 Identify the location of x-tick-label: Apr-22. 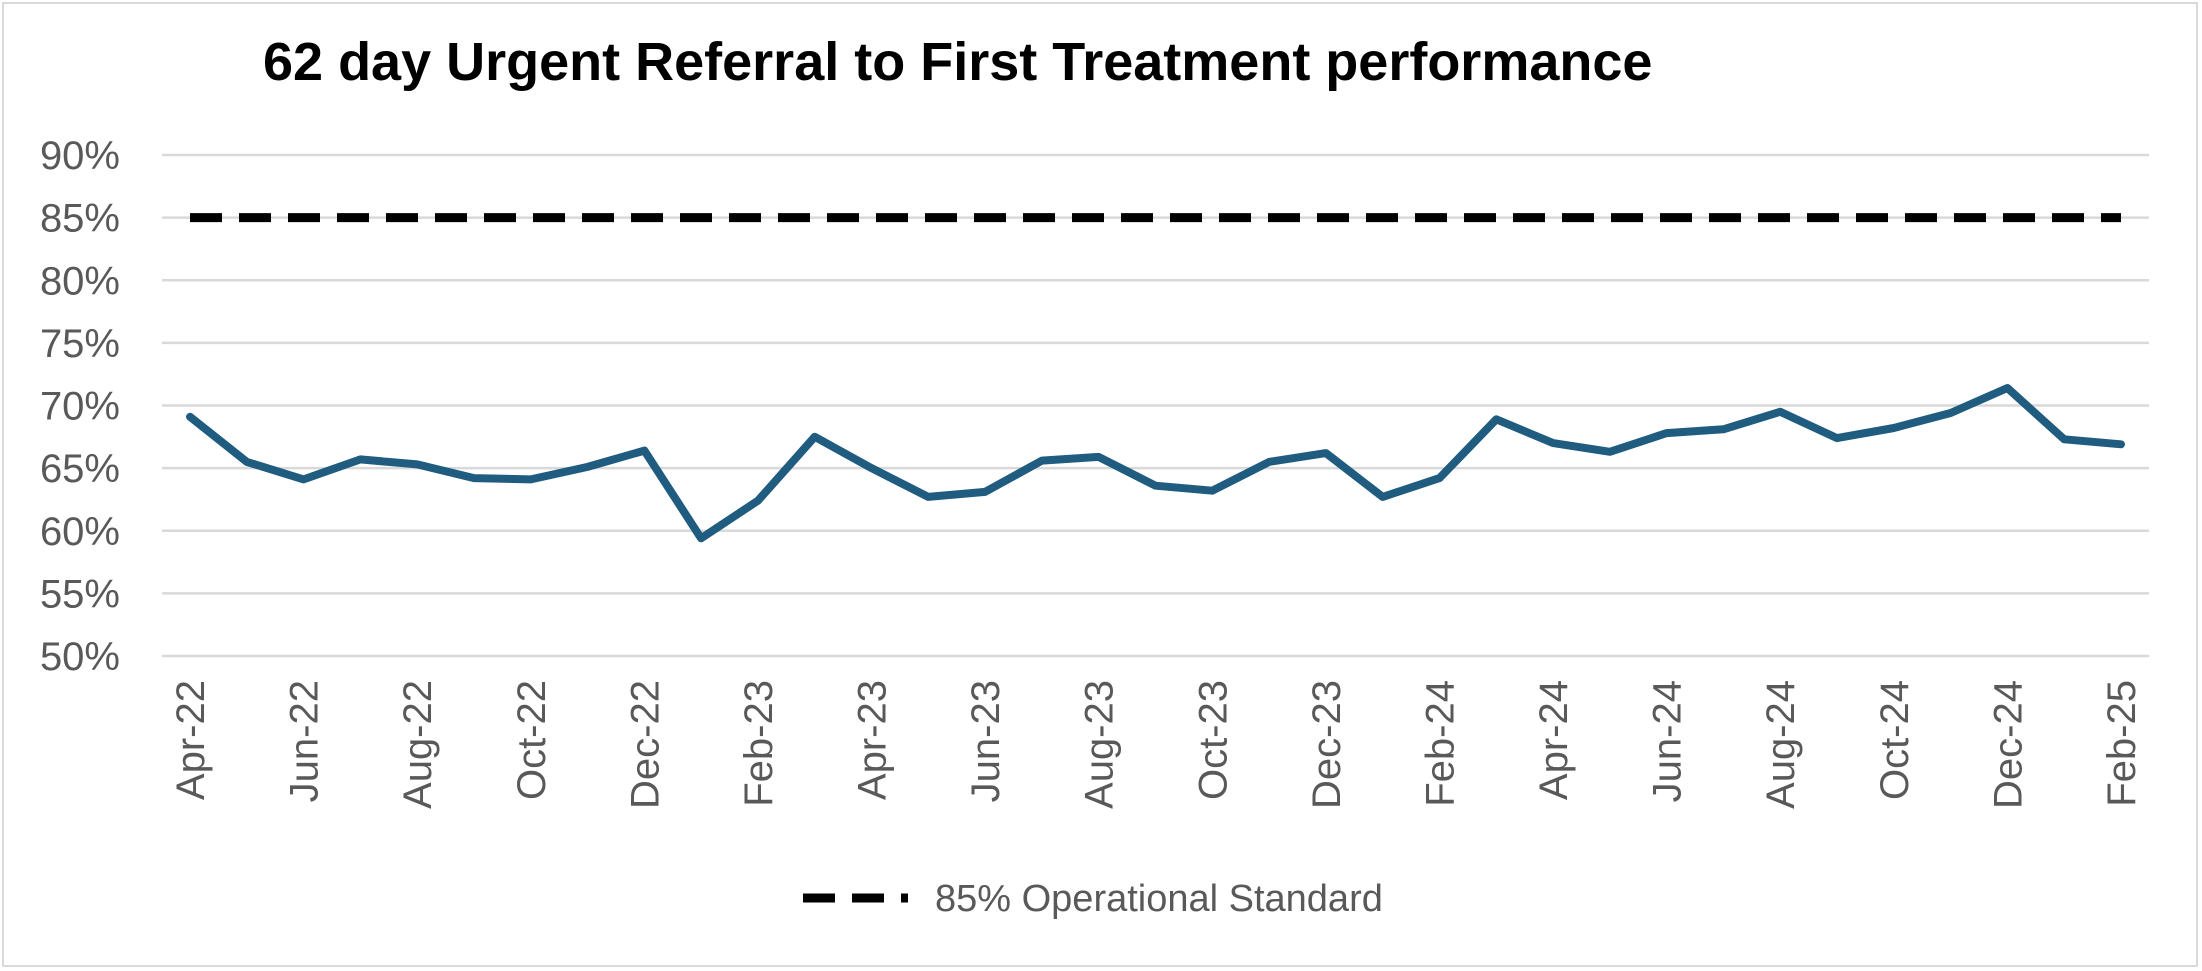
(191, 740).